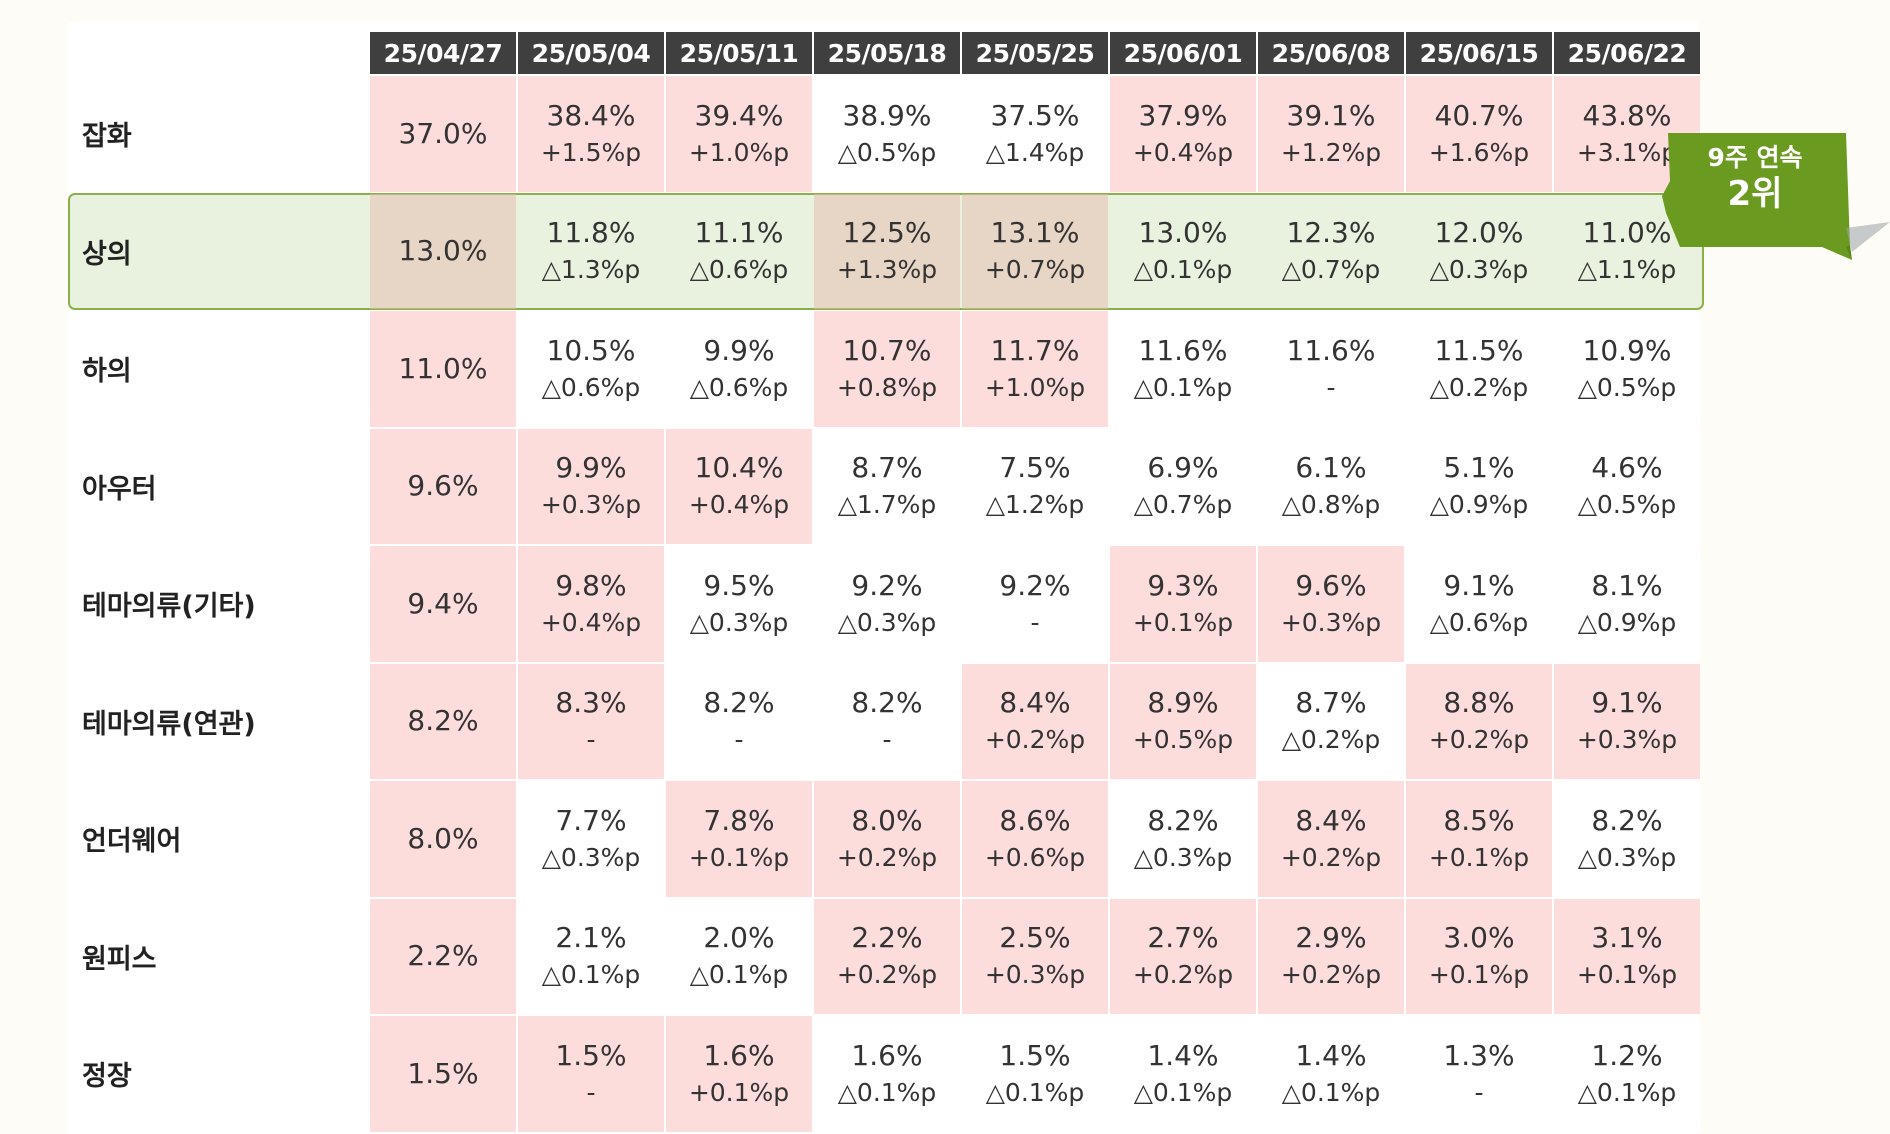 This screenshot has height=1134, width=1890. I want to click on cell-share-value: 8.7%, so click(1331, 703).